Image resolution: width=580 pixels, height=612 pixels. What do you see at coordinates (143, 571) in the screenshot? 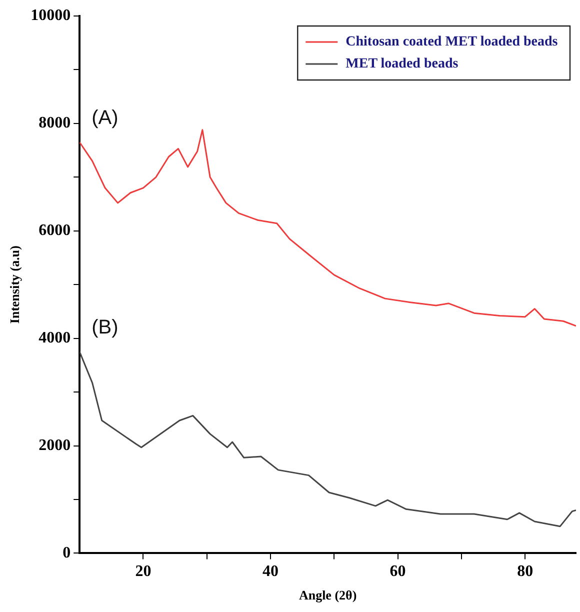
I see `x-tick-label: 20` at bounding box center [143, 571].